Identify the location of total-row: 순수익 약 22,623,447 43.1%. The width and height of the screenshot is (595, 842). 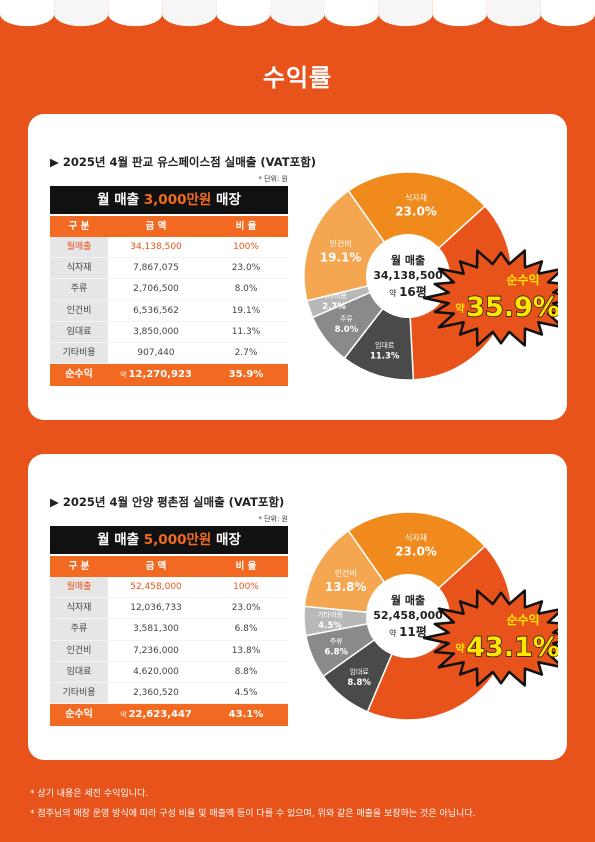
(169, 715).